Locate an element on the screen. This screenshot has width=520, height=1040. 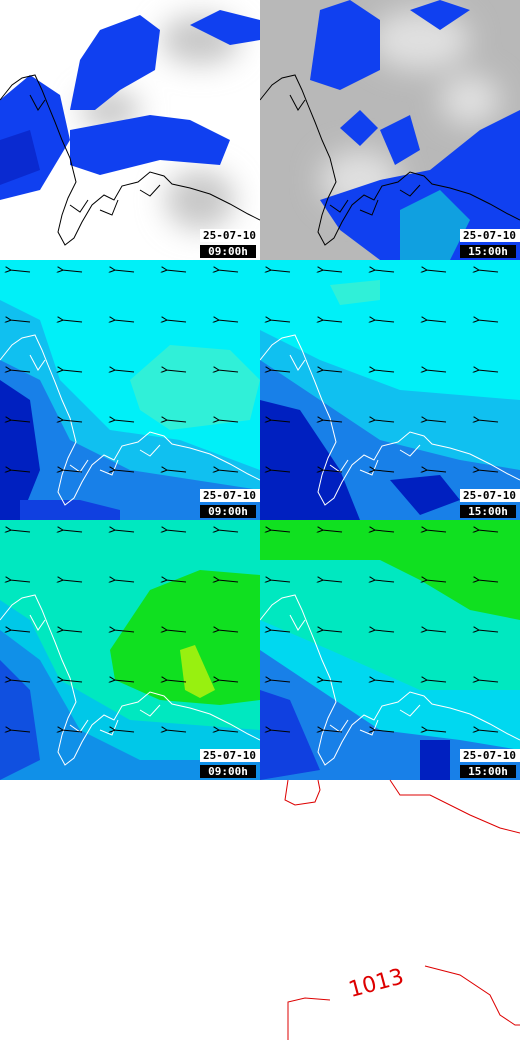
panel-label: 25-07-10 09:00h is located at coordinates (230, 503).